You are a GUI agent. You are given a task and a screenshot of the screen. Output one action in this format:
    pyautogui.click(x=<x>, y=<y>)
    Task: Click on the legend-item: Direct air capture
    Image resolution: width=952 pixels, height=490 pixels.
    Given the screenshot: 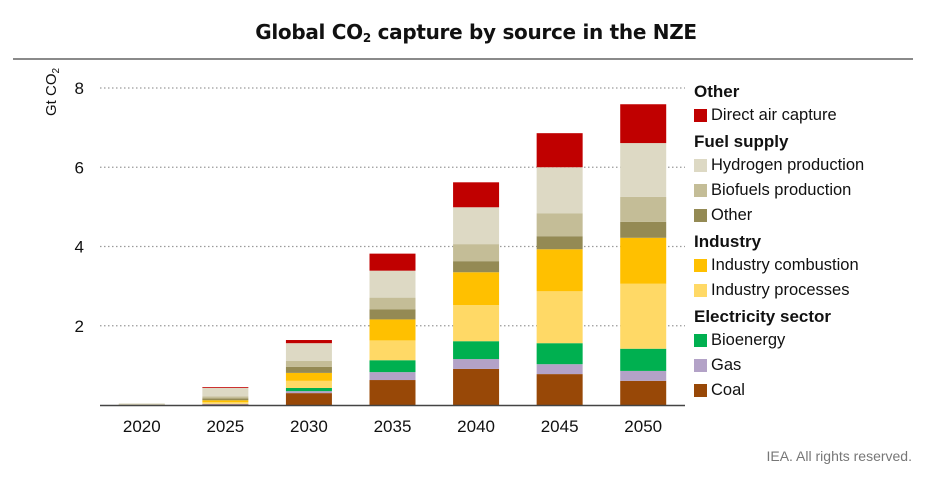 What is the action you would take?
    pyautogui.click(x=779, y=115)
    